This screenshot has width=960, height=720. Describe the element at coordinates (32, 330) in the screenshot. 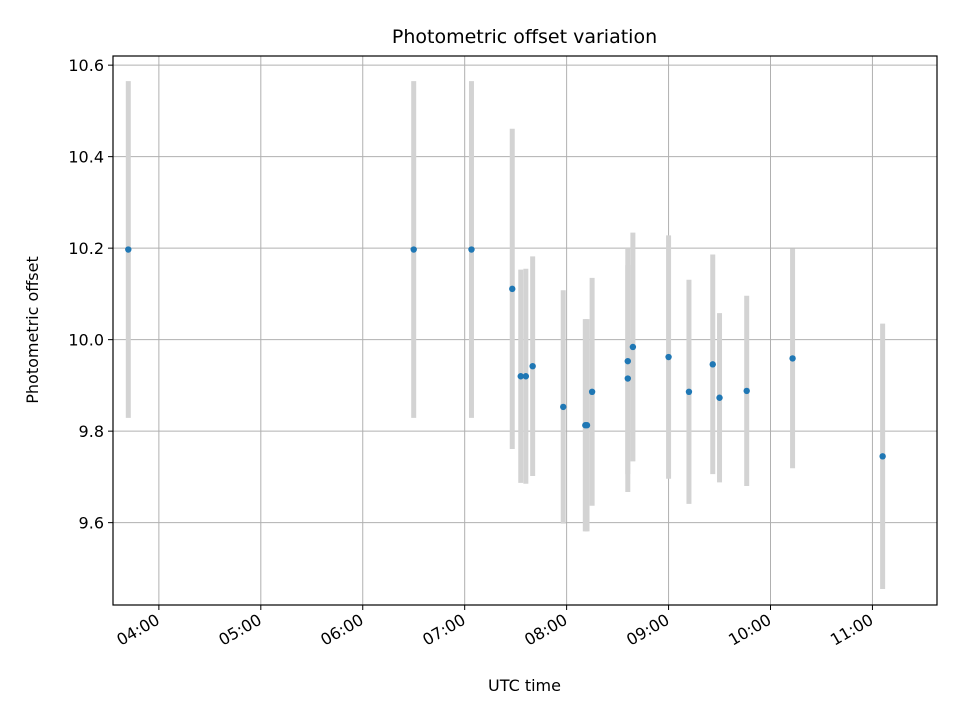

I see `y-axis-title: Photometric offset` at that location.